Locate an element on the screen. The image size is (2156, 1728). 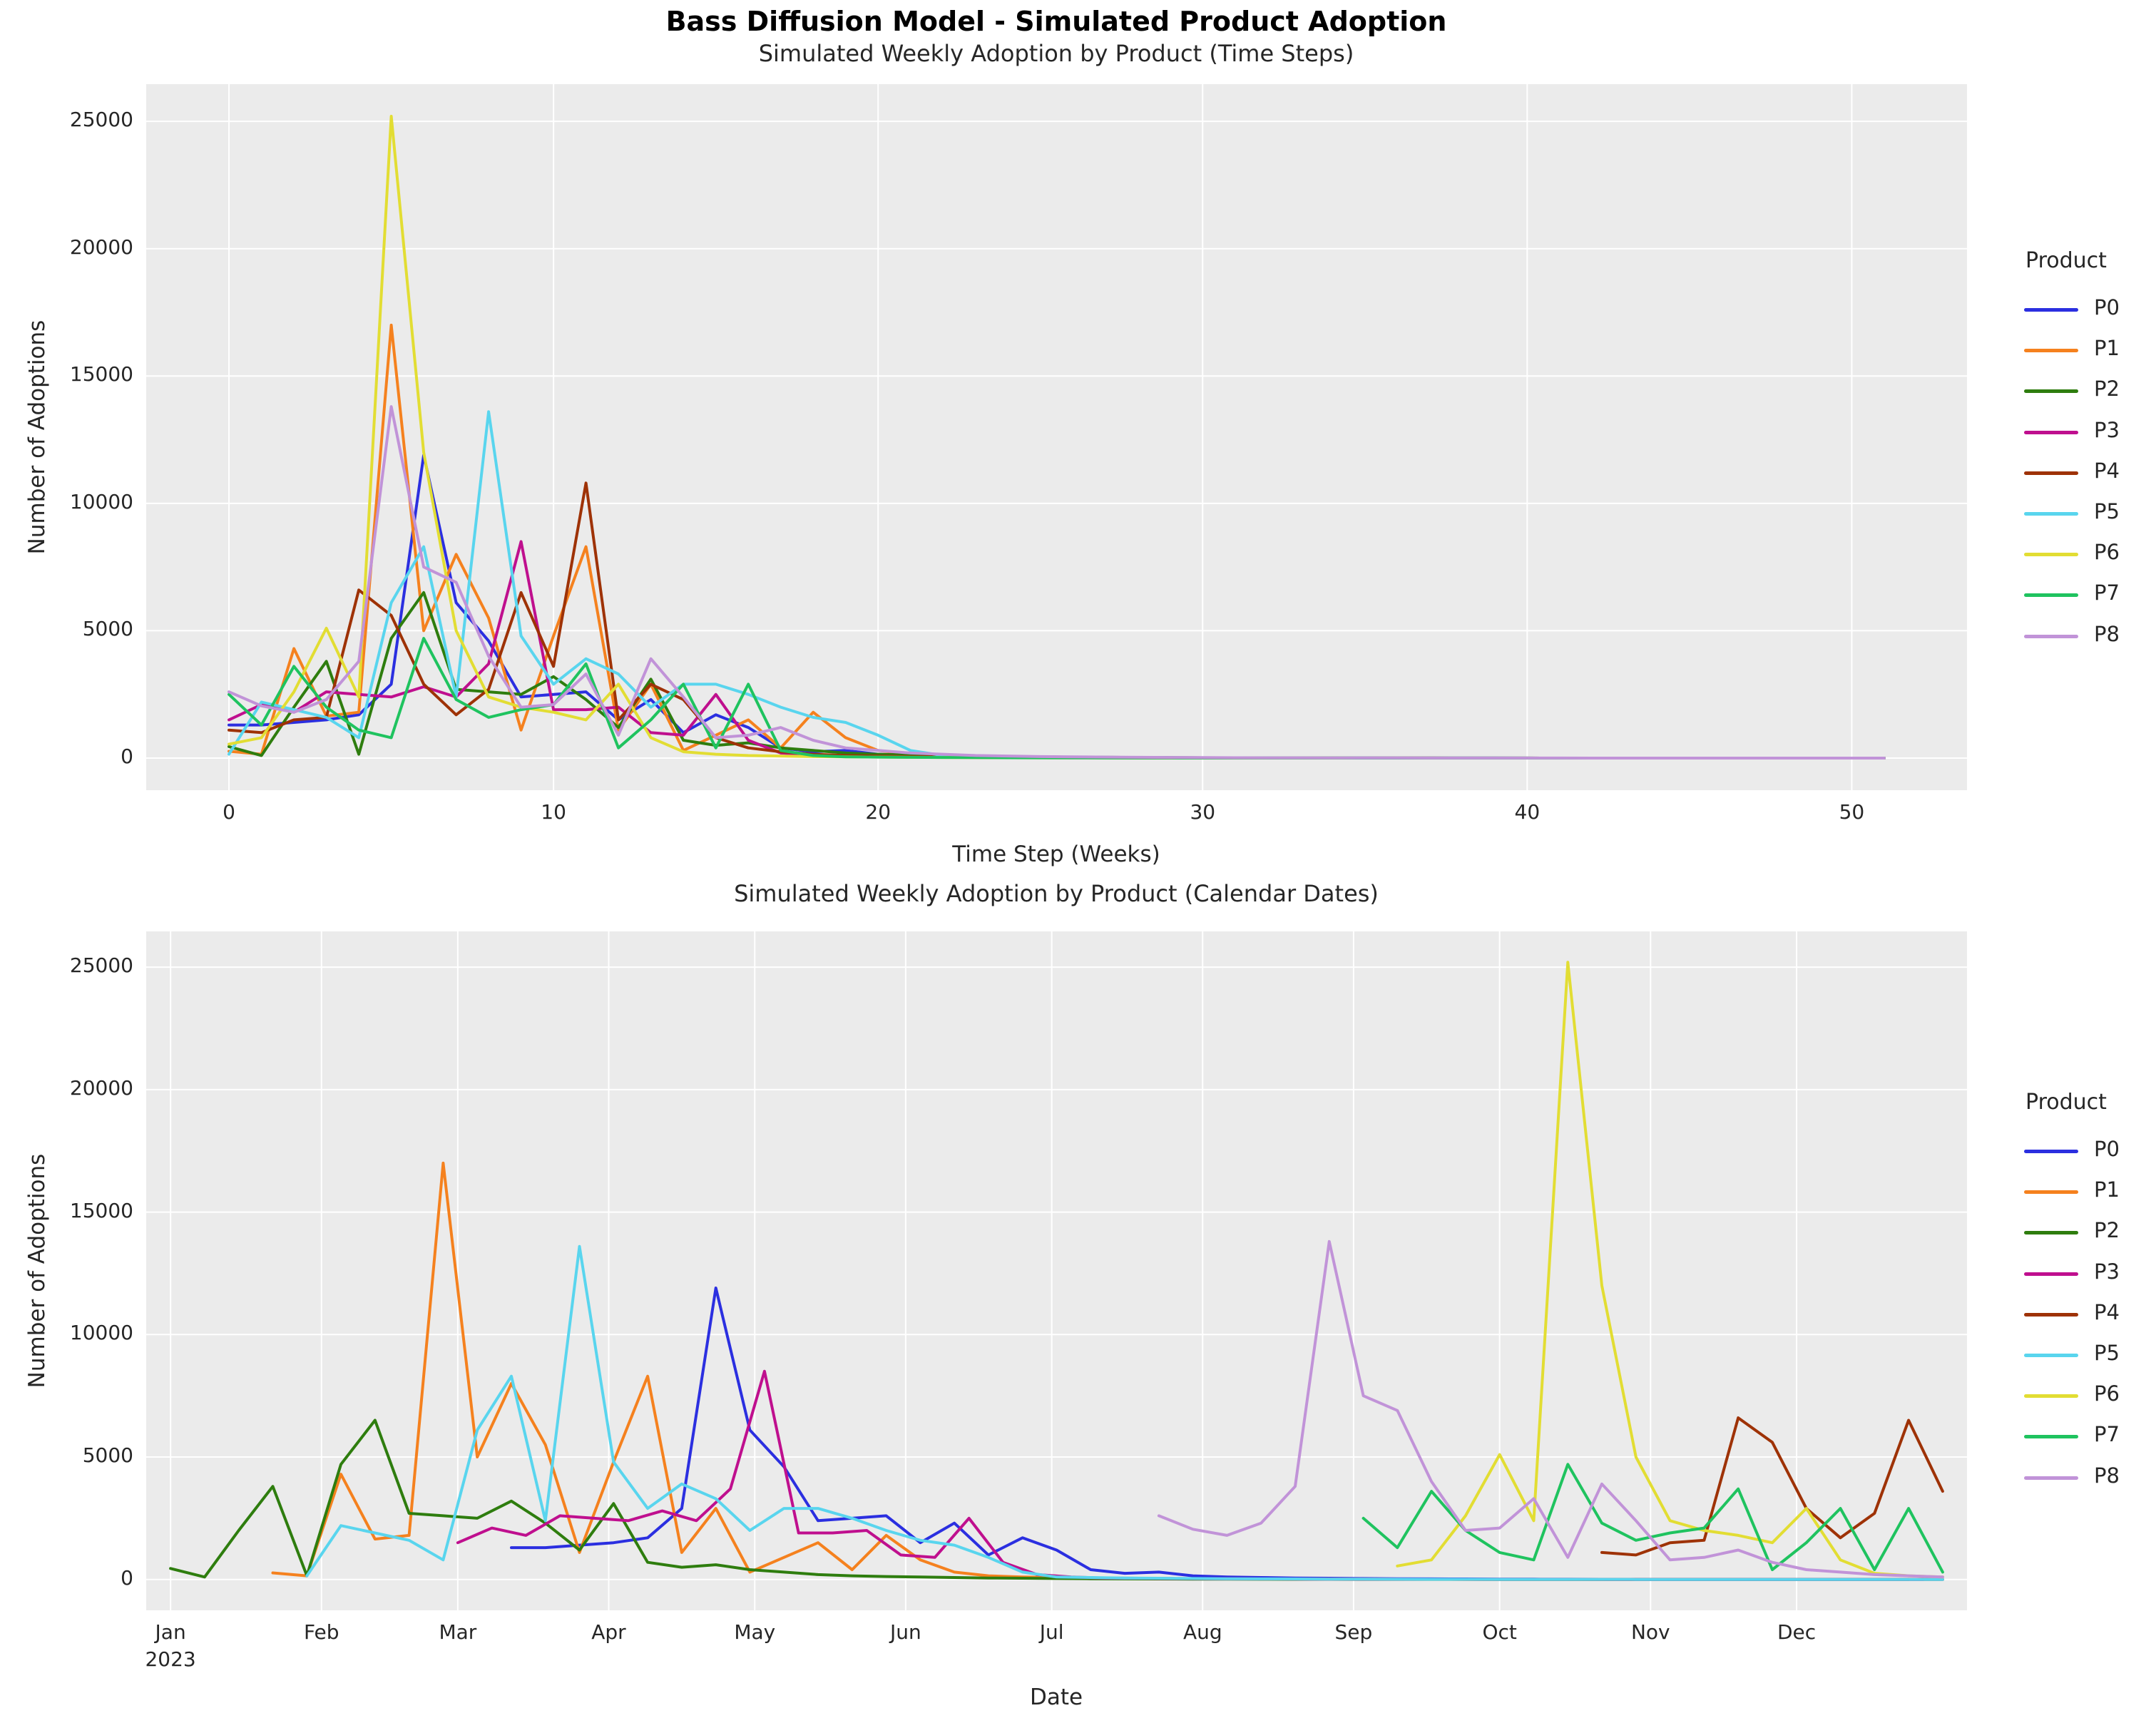
series-line-P5 is located at coordinates (1124, 1412).